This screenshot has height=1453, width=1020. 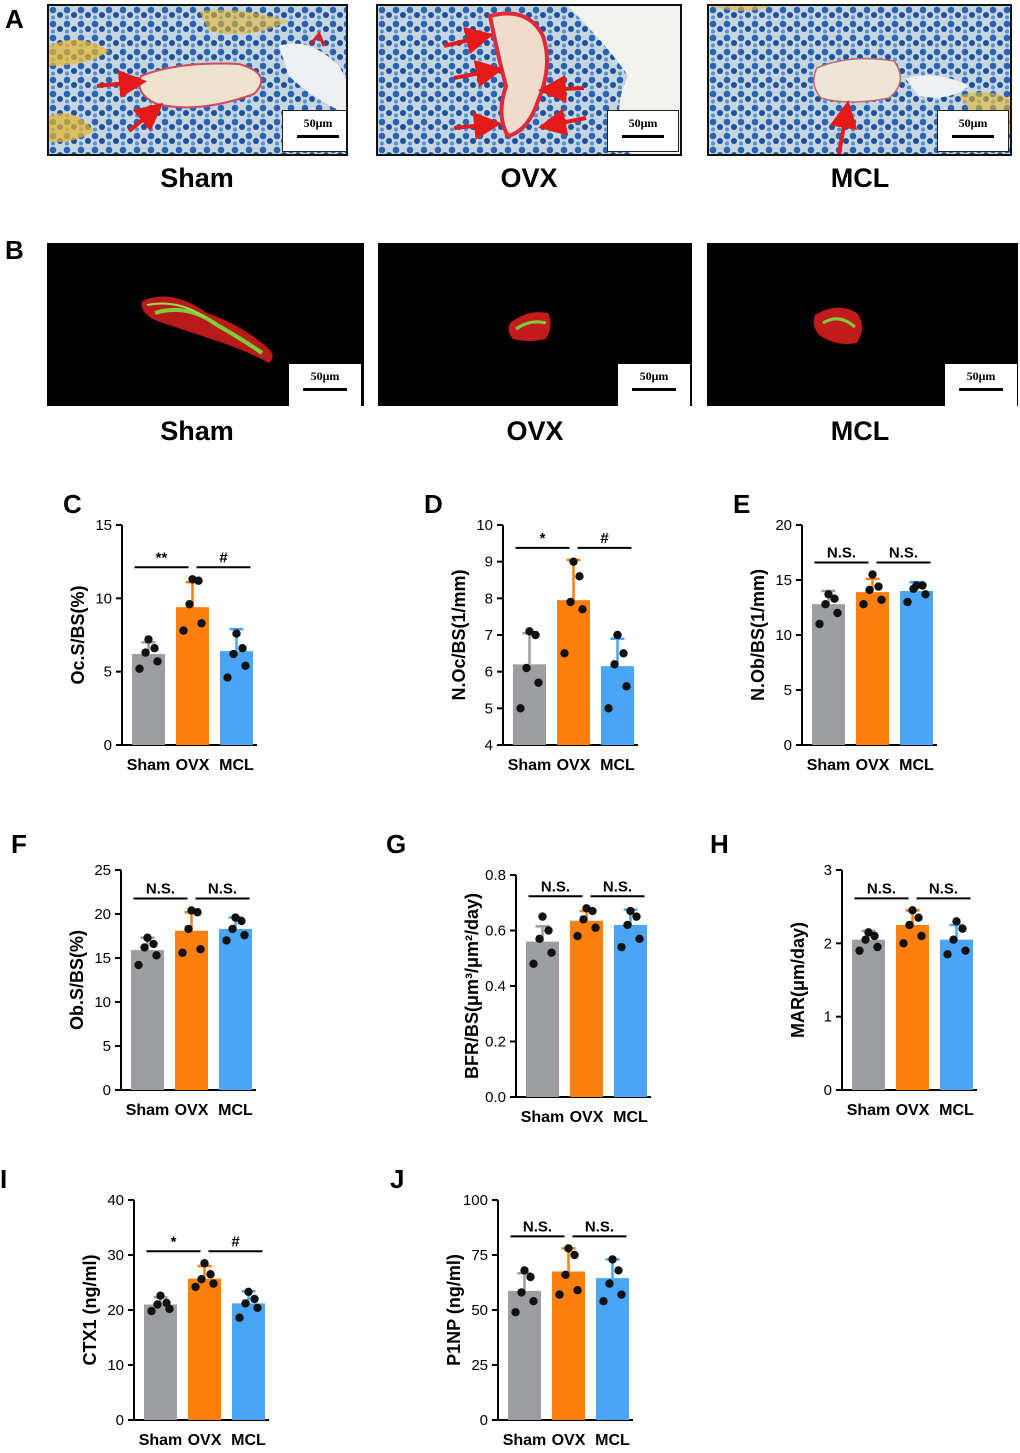 What do you see at coordinates (197, 80) in the screenshot?
I see `trap-stain-image` at bounding box center [197, 80].